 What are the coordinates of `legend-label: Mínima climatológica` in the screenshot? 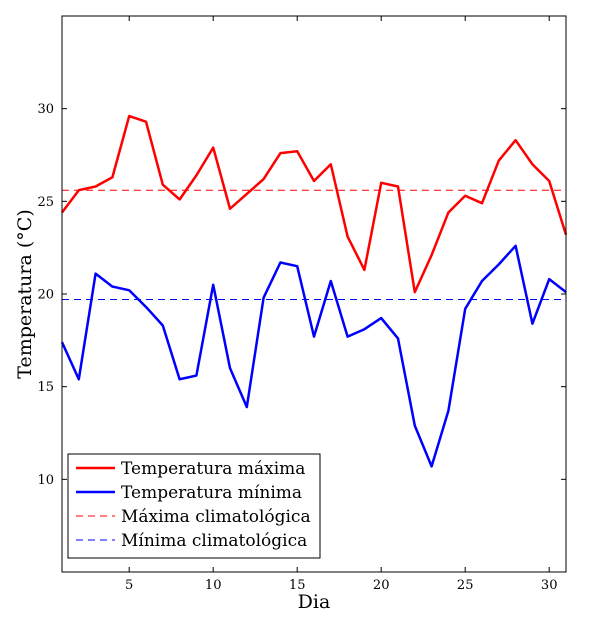 It's located at (214, 541).